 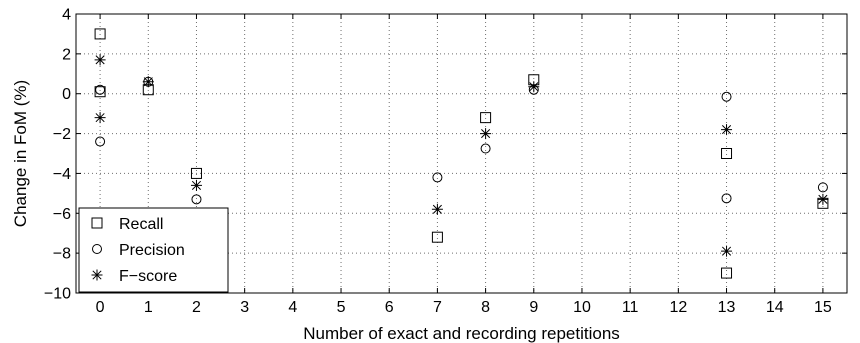 I want to click on y-tick-label: 0, so click(x=66, y=94).